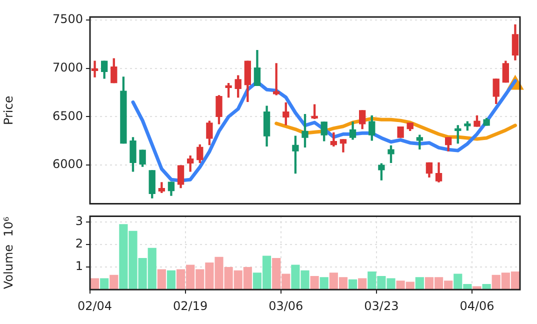 The height and width of the screenshot is (324, 537). Describe the element at coordinates (381, 305) in the screenshot. I see `x-tick-label: 03/23` at that location.